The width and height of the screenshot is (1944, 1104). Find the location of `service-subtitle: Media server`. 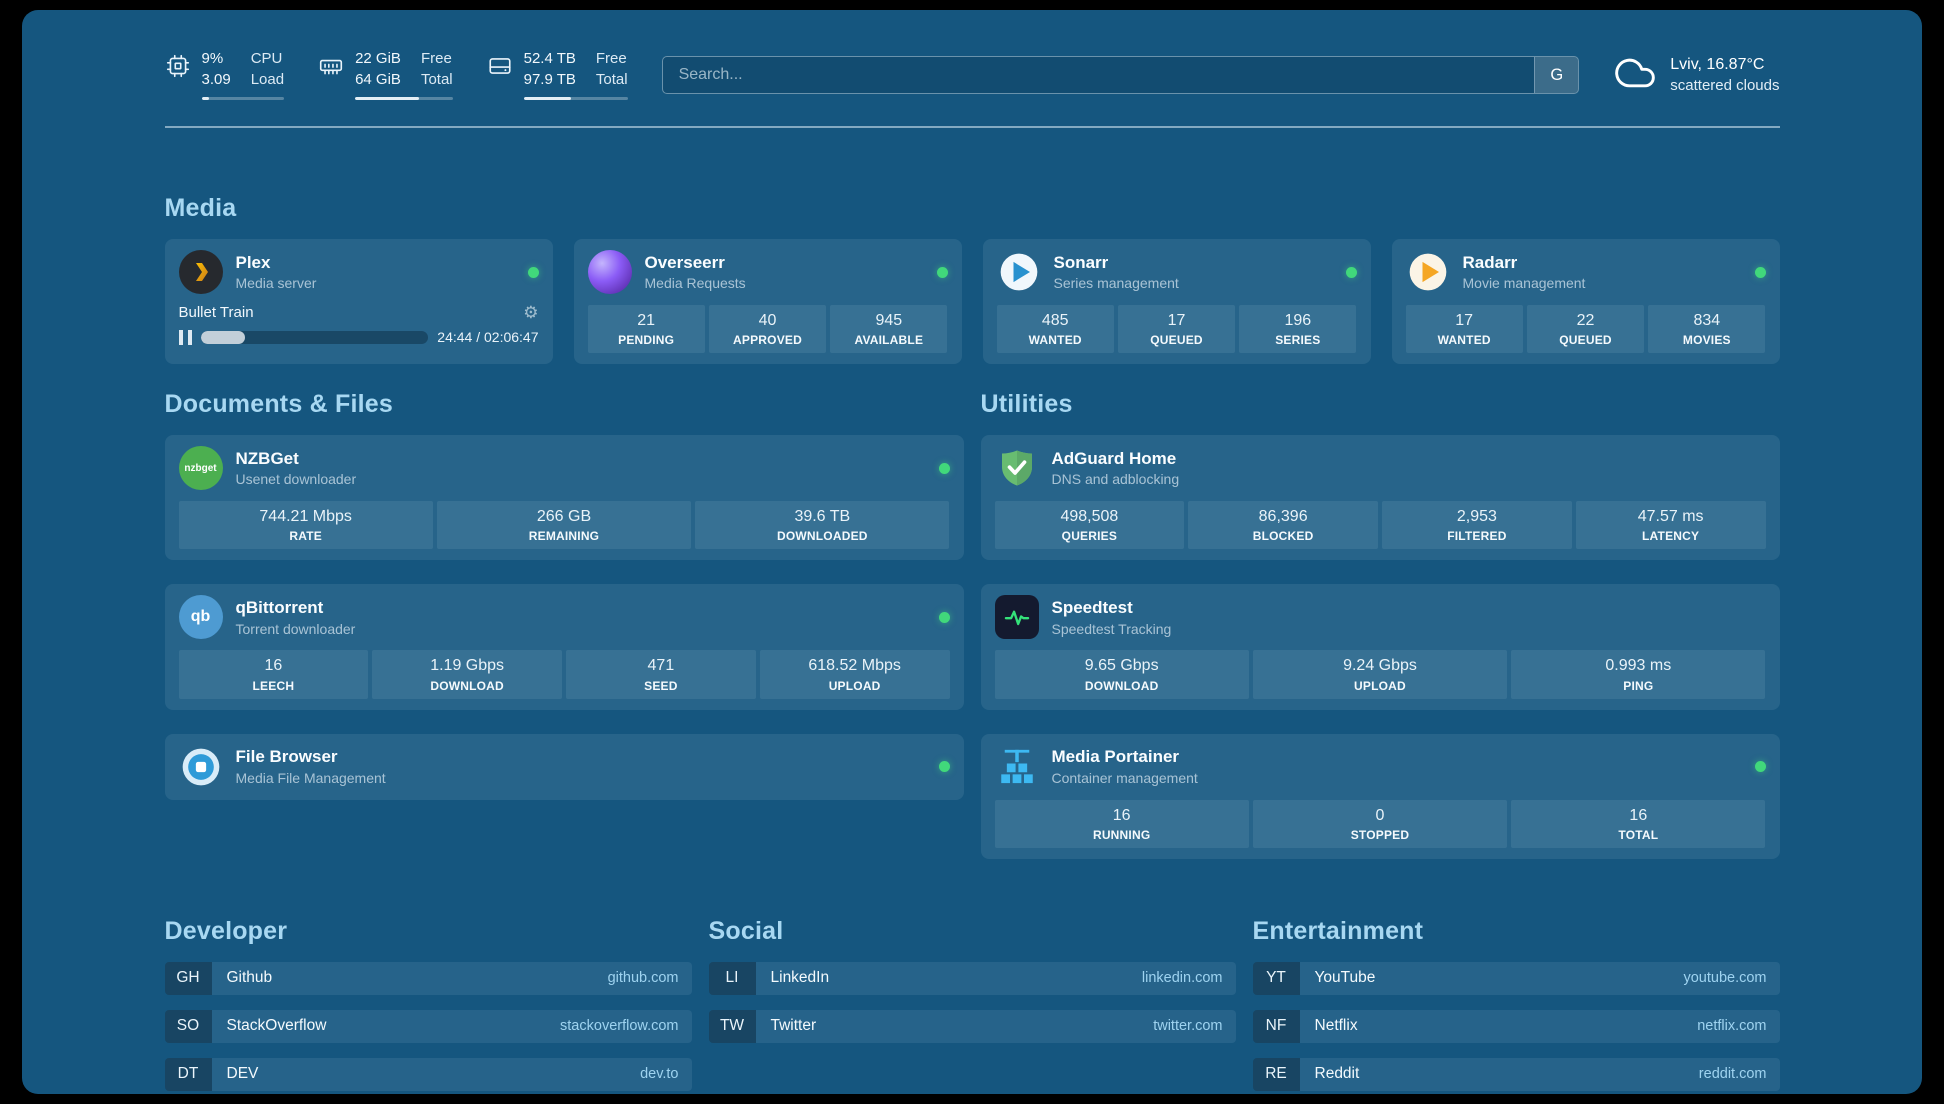

service-subtitle: Media server is located at coordinates (276, 283).